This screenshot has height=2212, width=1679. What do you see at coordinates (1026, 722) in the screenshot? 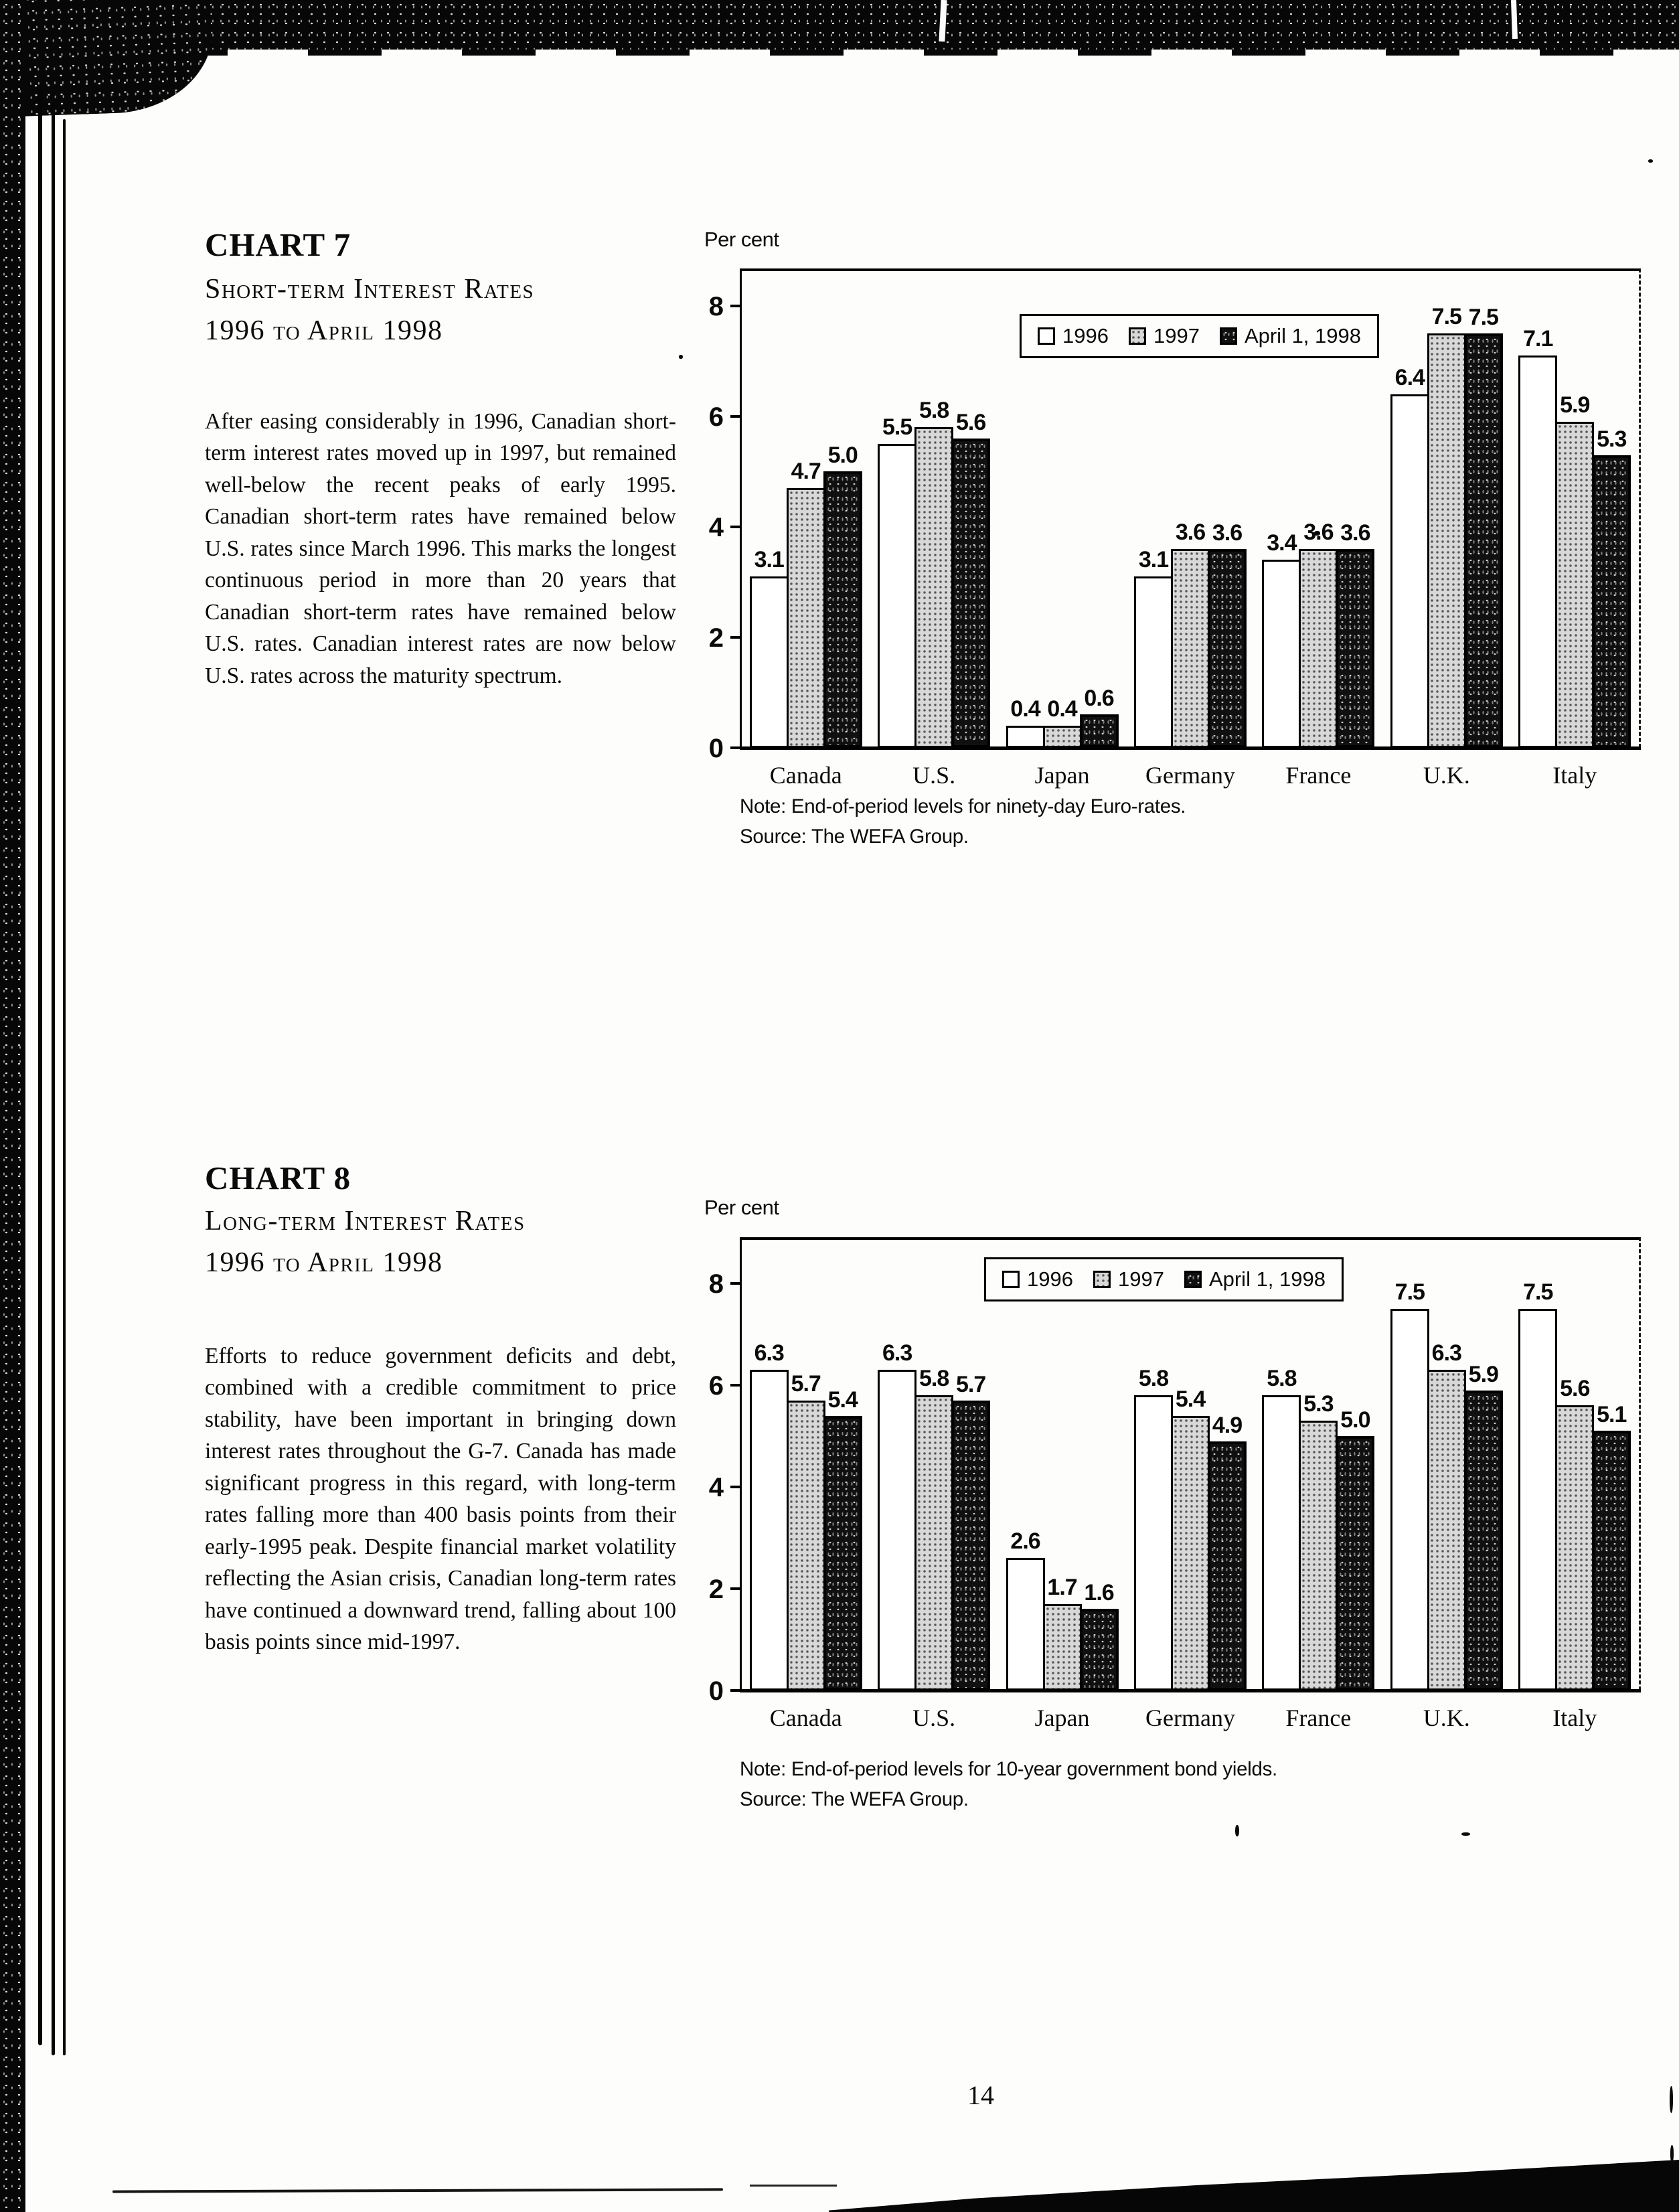
I see `bar-1996-japan: 0.4` at bounding box center [1026, 722].